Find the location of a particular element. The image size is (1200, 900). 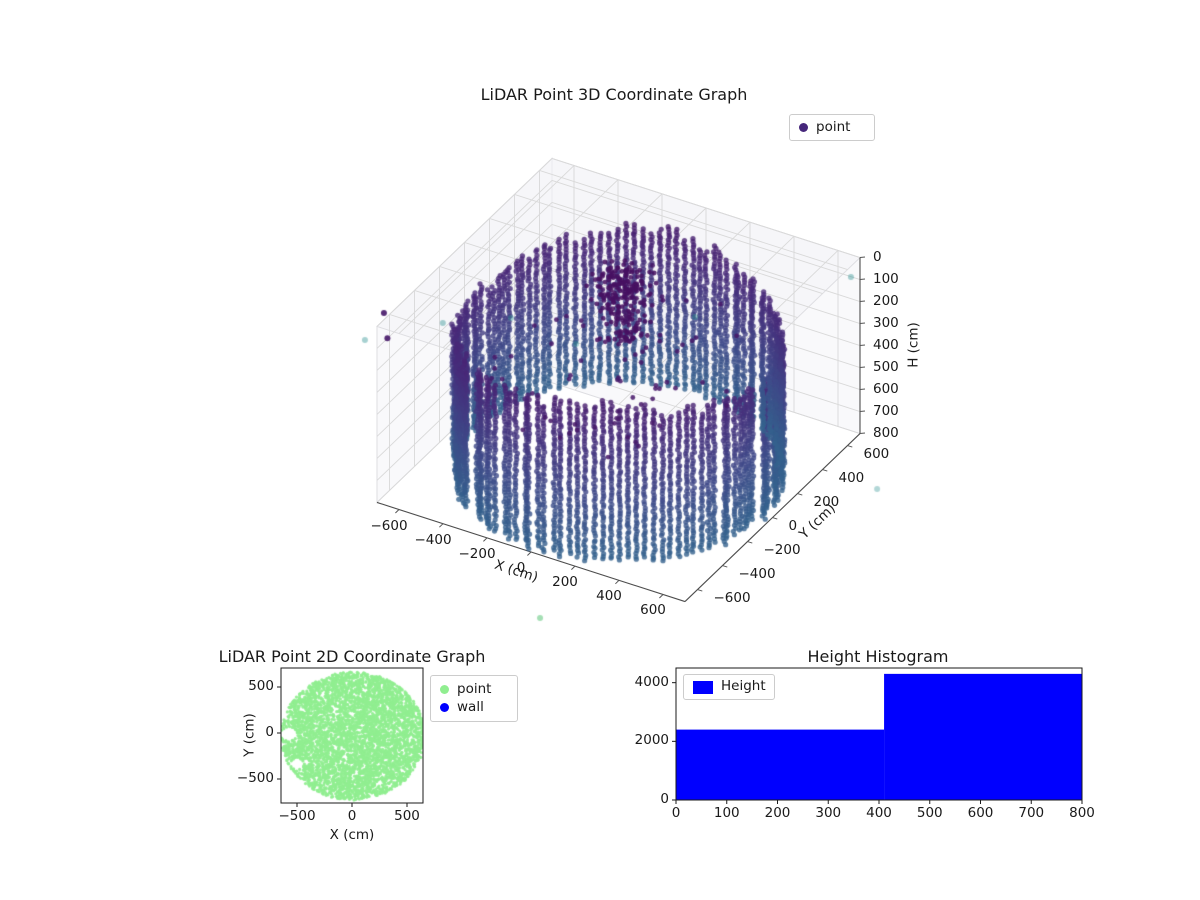

tick-label-2d-y: 0 is located at coordinates (269, 732).